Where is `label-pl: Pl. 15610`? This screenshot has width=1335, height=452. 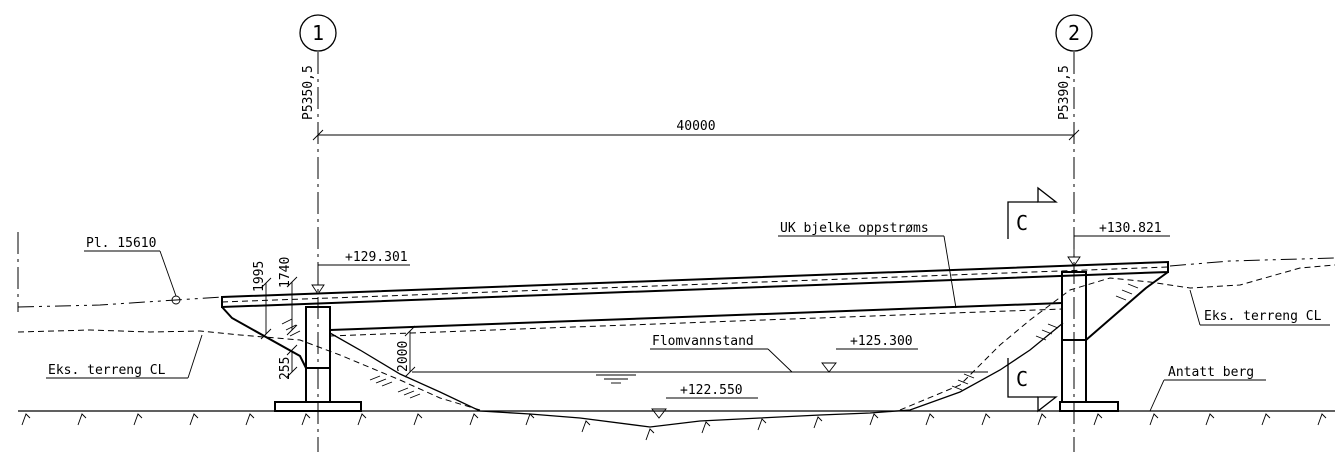 label-pl: Pl. 15610 is located at coordinates (130, 266).